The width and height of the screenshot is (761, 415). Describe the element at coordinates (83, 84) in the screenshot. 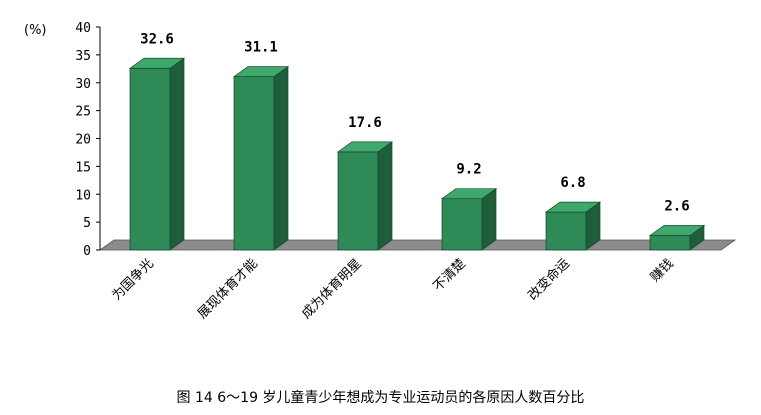

I see `y-tick-label: 30` at that location.